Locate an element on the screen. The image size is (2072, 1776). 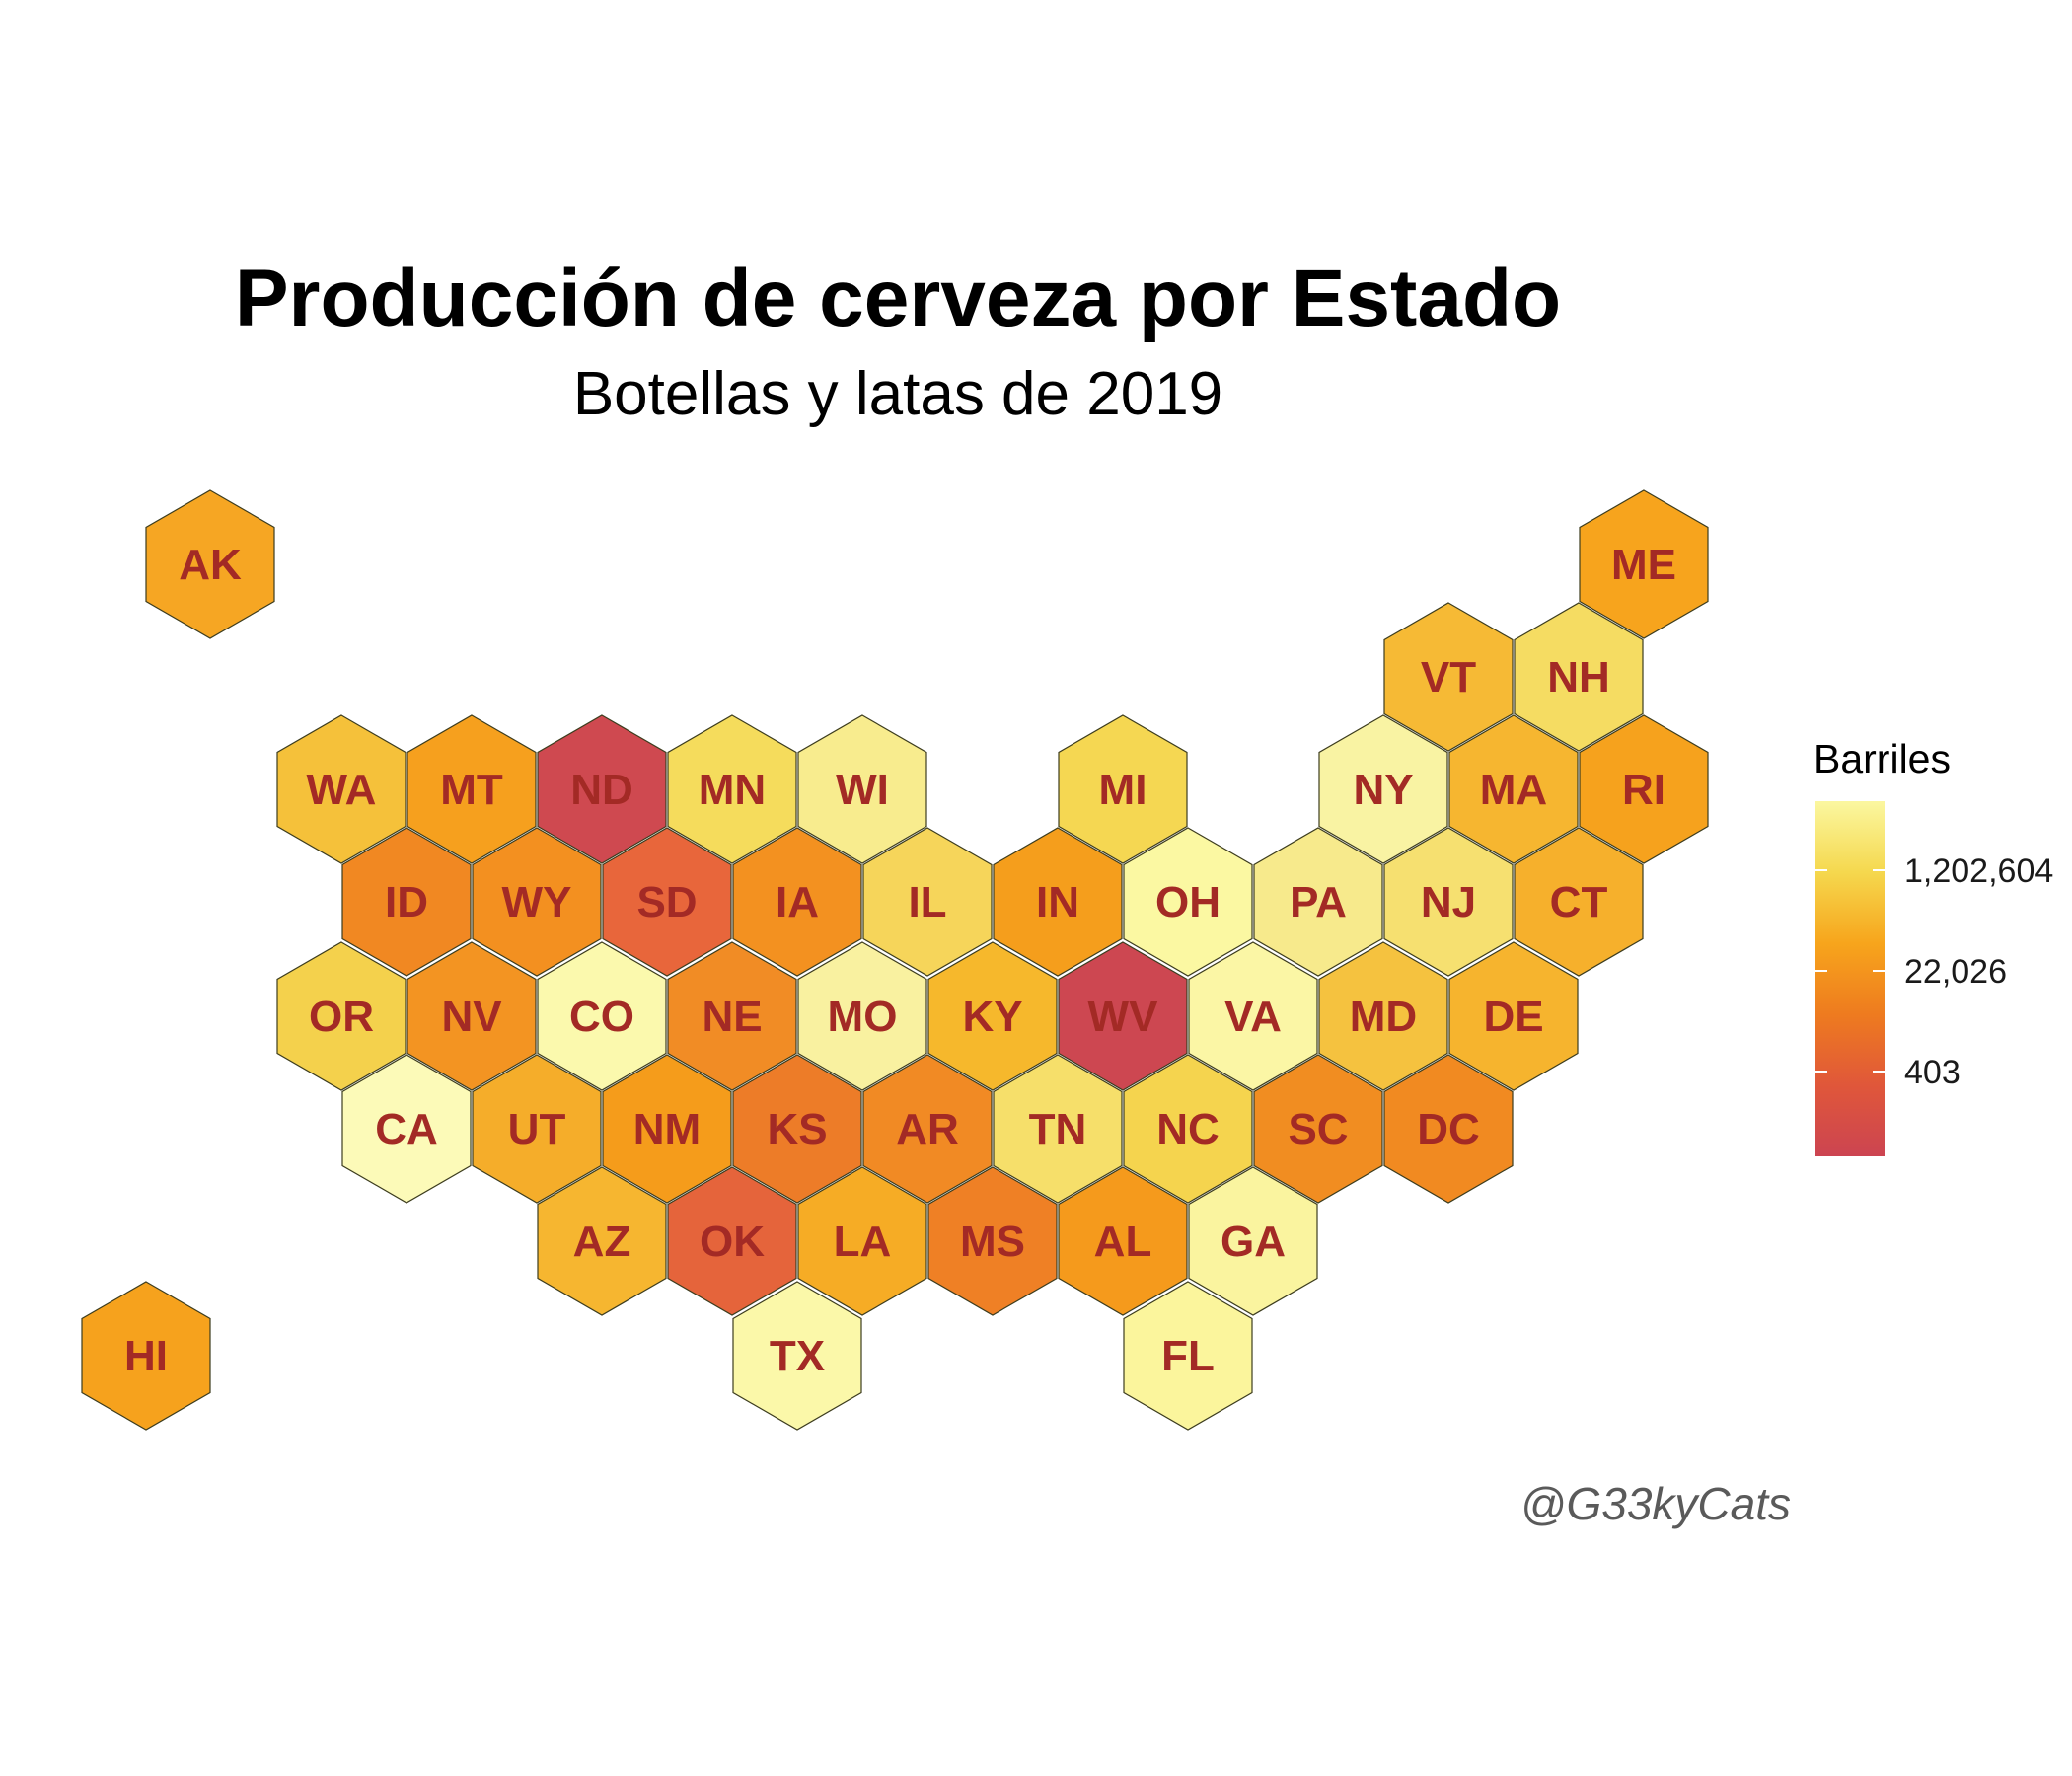
state-label-ia: IA is located at coordinates (798, 902).